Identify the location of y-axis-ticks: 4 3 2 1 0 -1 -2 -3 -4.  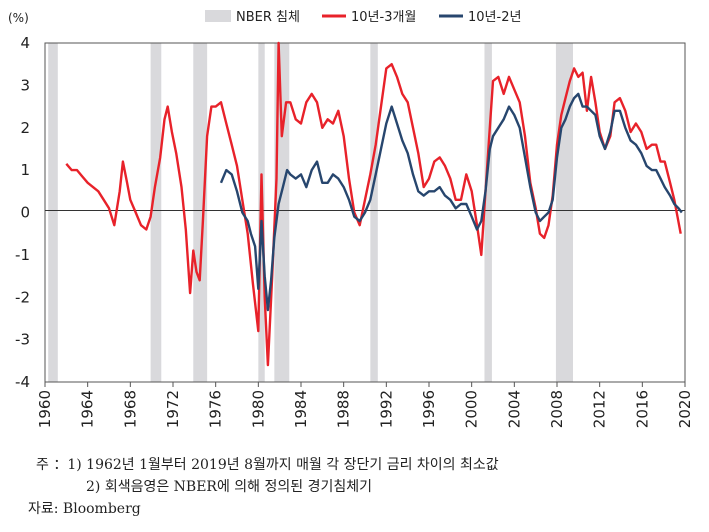
(22, 212).